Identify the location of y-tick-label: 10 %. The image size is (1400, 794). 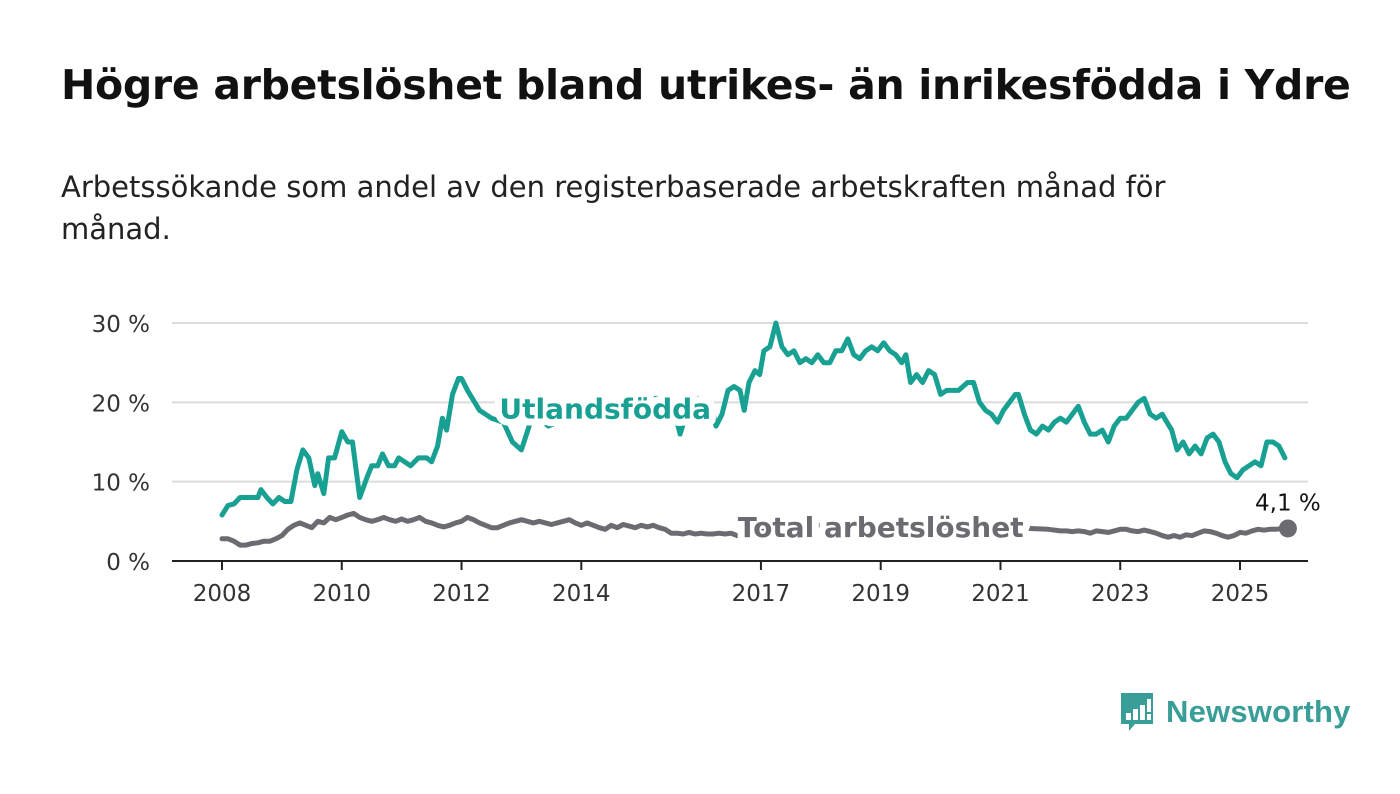
(121, 484).